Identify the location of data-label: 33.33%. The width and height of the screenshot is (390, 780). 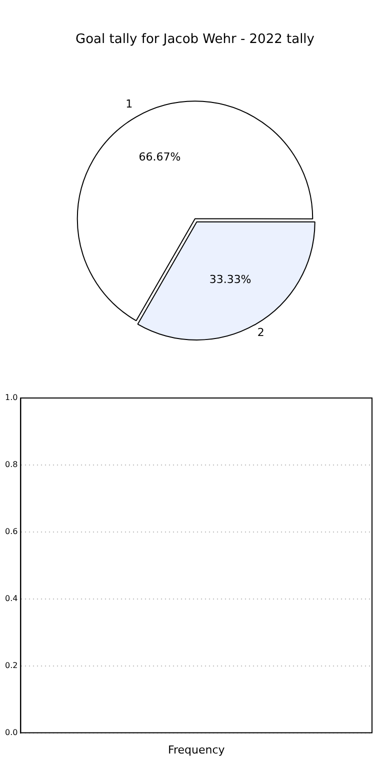
(230, 279).